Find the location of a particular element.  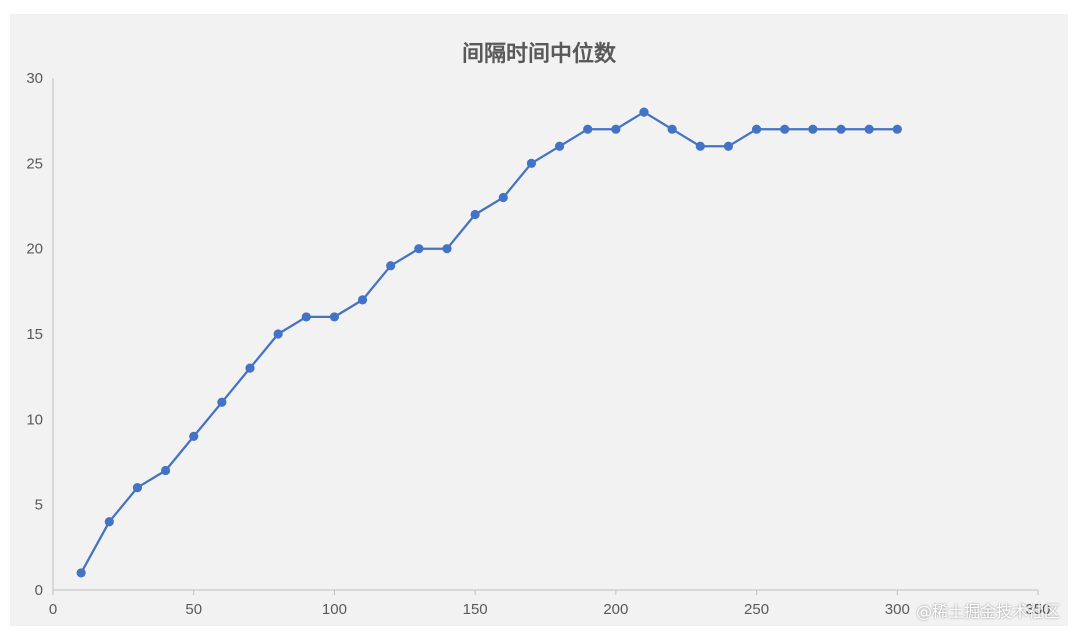

y-tick-label: 20 is located at coordinates (34, 249).